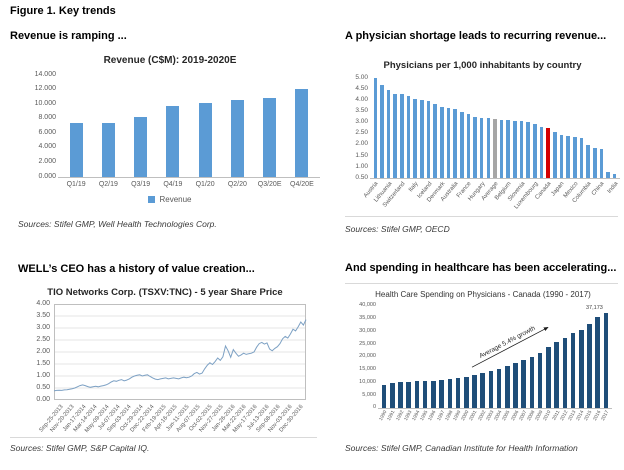 The height and width of the screenshot is (470, 624). What do you see at coordinates (108, 184) in the screenshot?
I see `x-axis-tick-label: Q2/19` at bounding box center [108, 184].